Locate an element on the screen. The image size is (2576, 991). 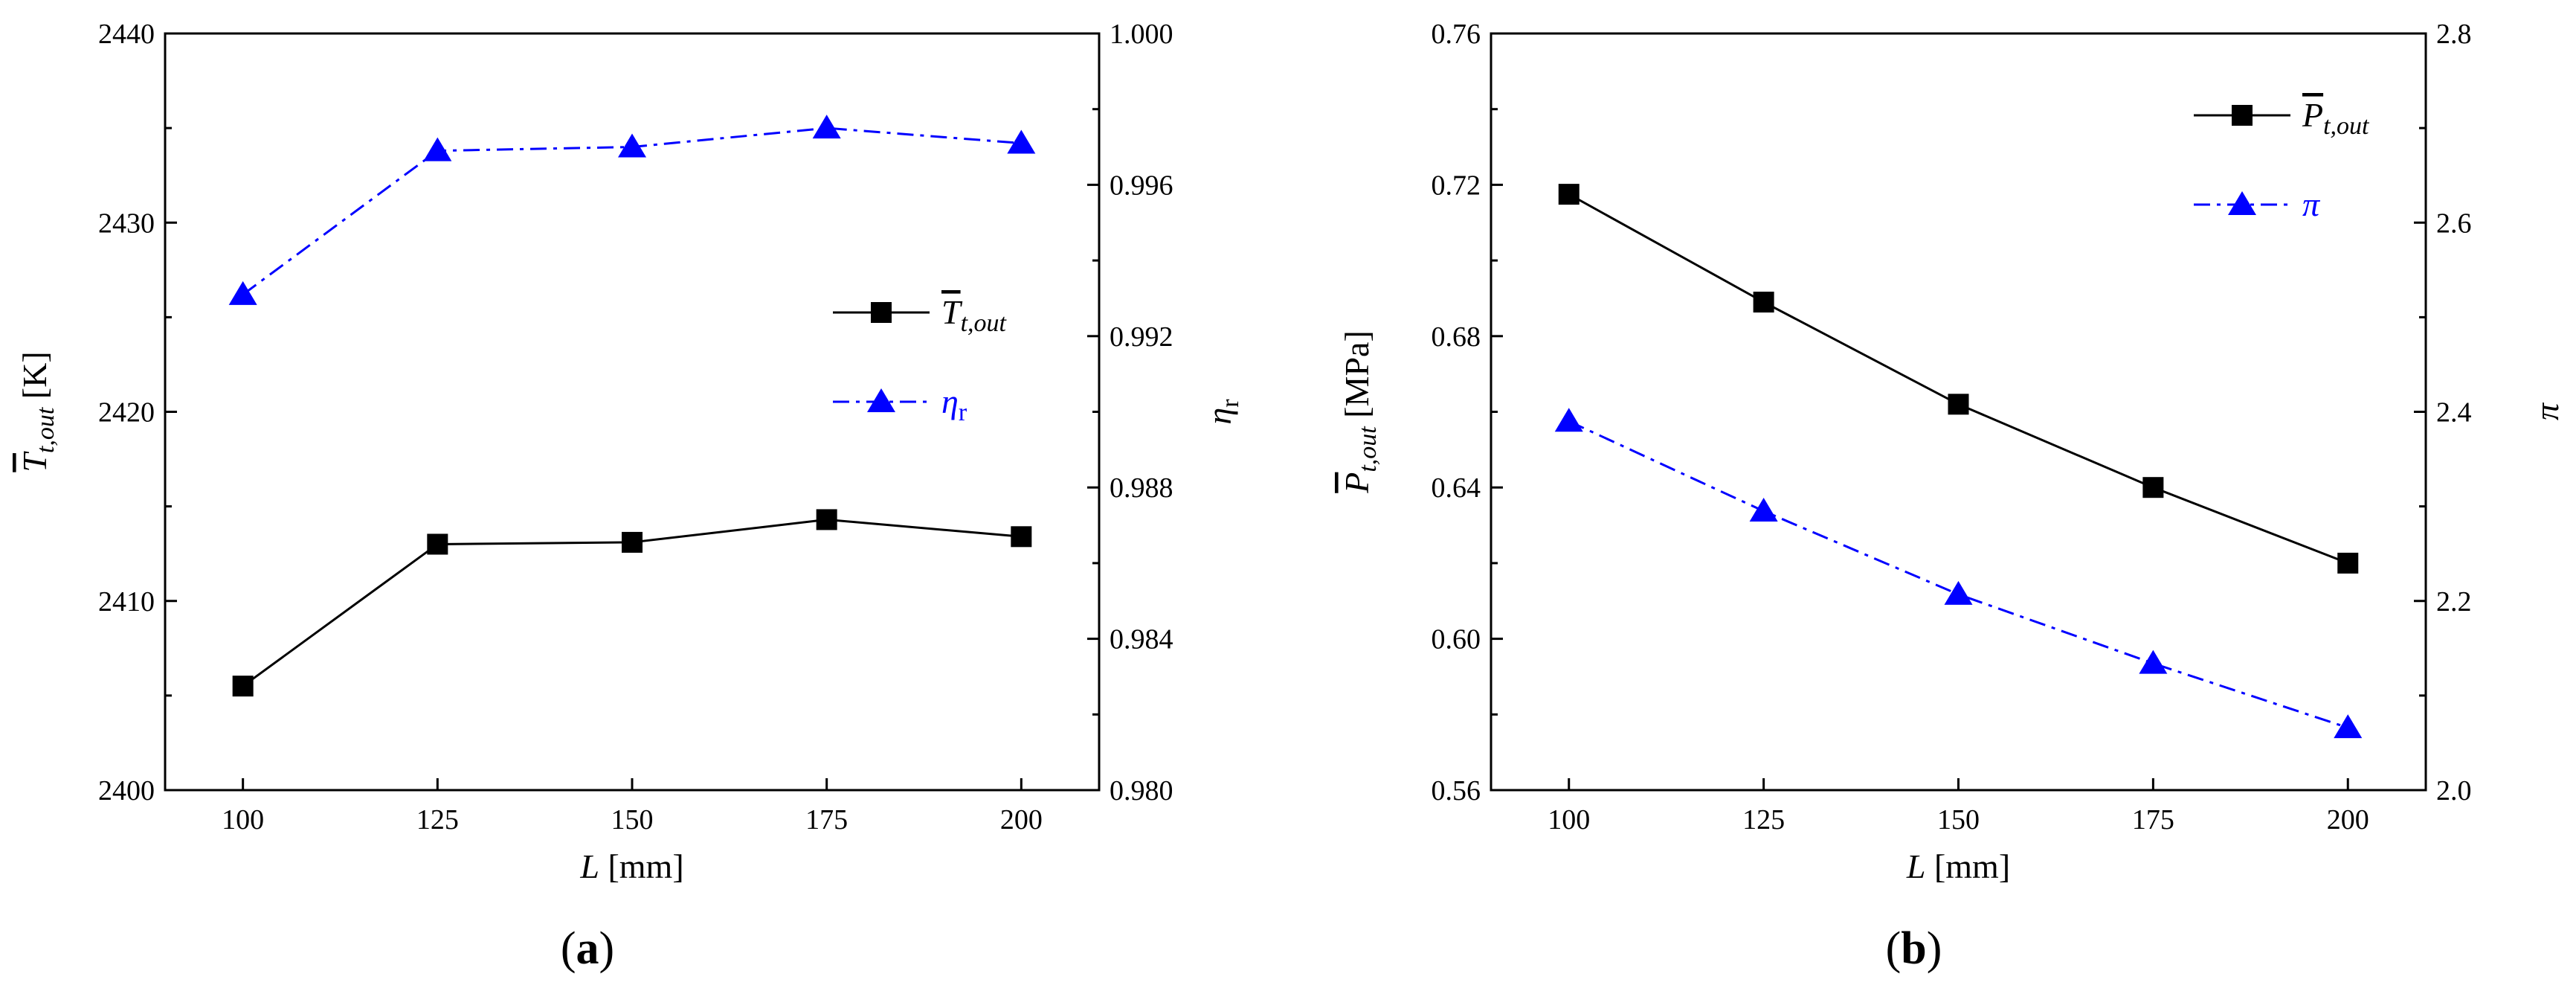
series-line-pi is located at coordinates (1958, 574).